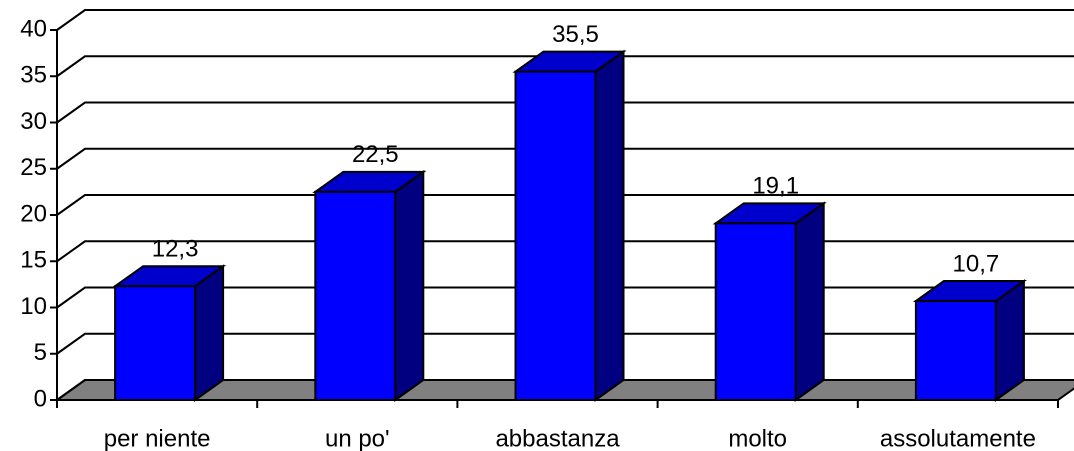  I want to click on y-tick-label: 15, so click(33, 260).